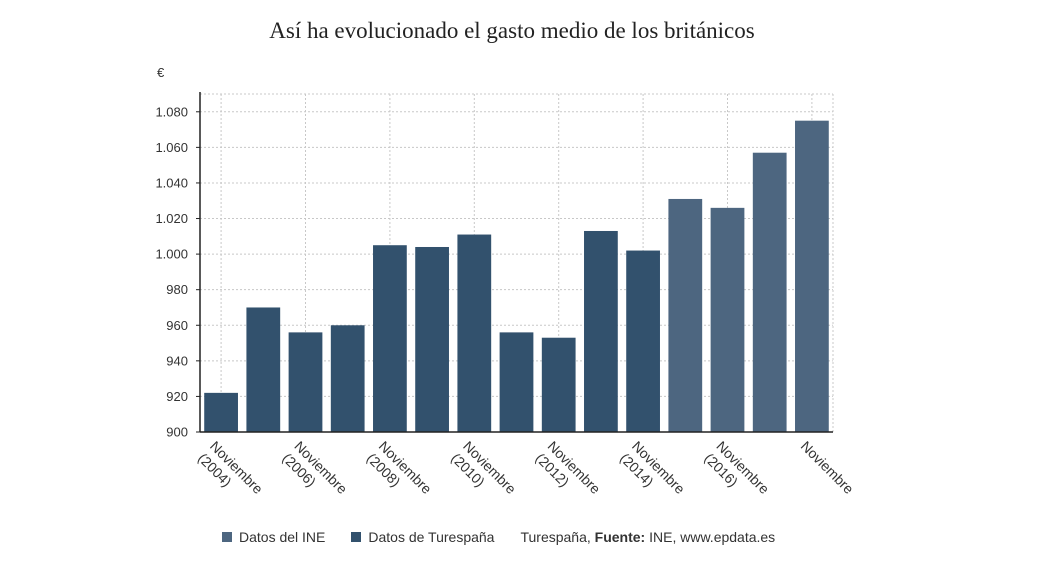 This screenshot has height=571, width=1044. Describe the element at coordinates (620, 537) in the screenshot. I see `source-bold: Fuente:` at that location.